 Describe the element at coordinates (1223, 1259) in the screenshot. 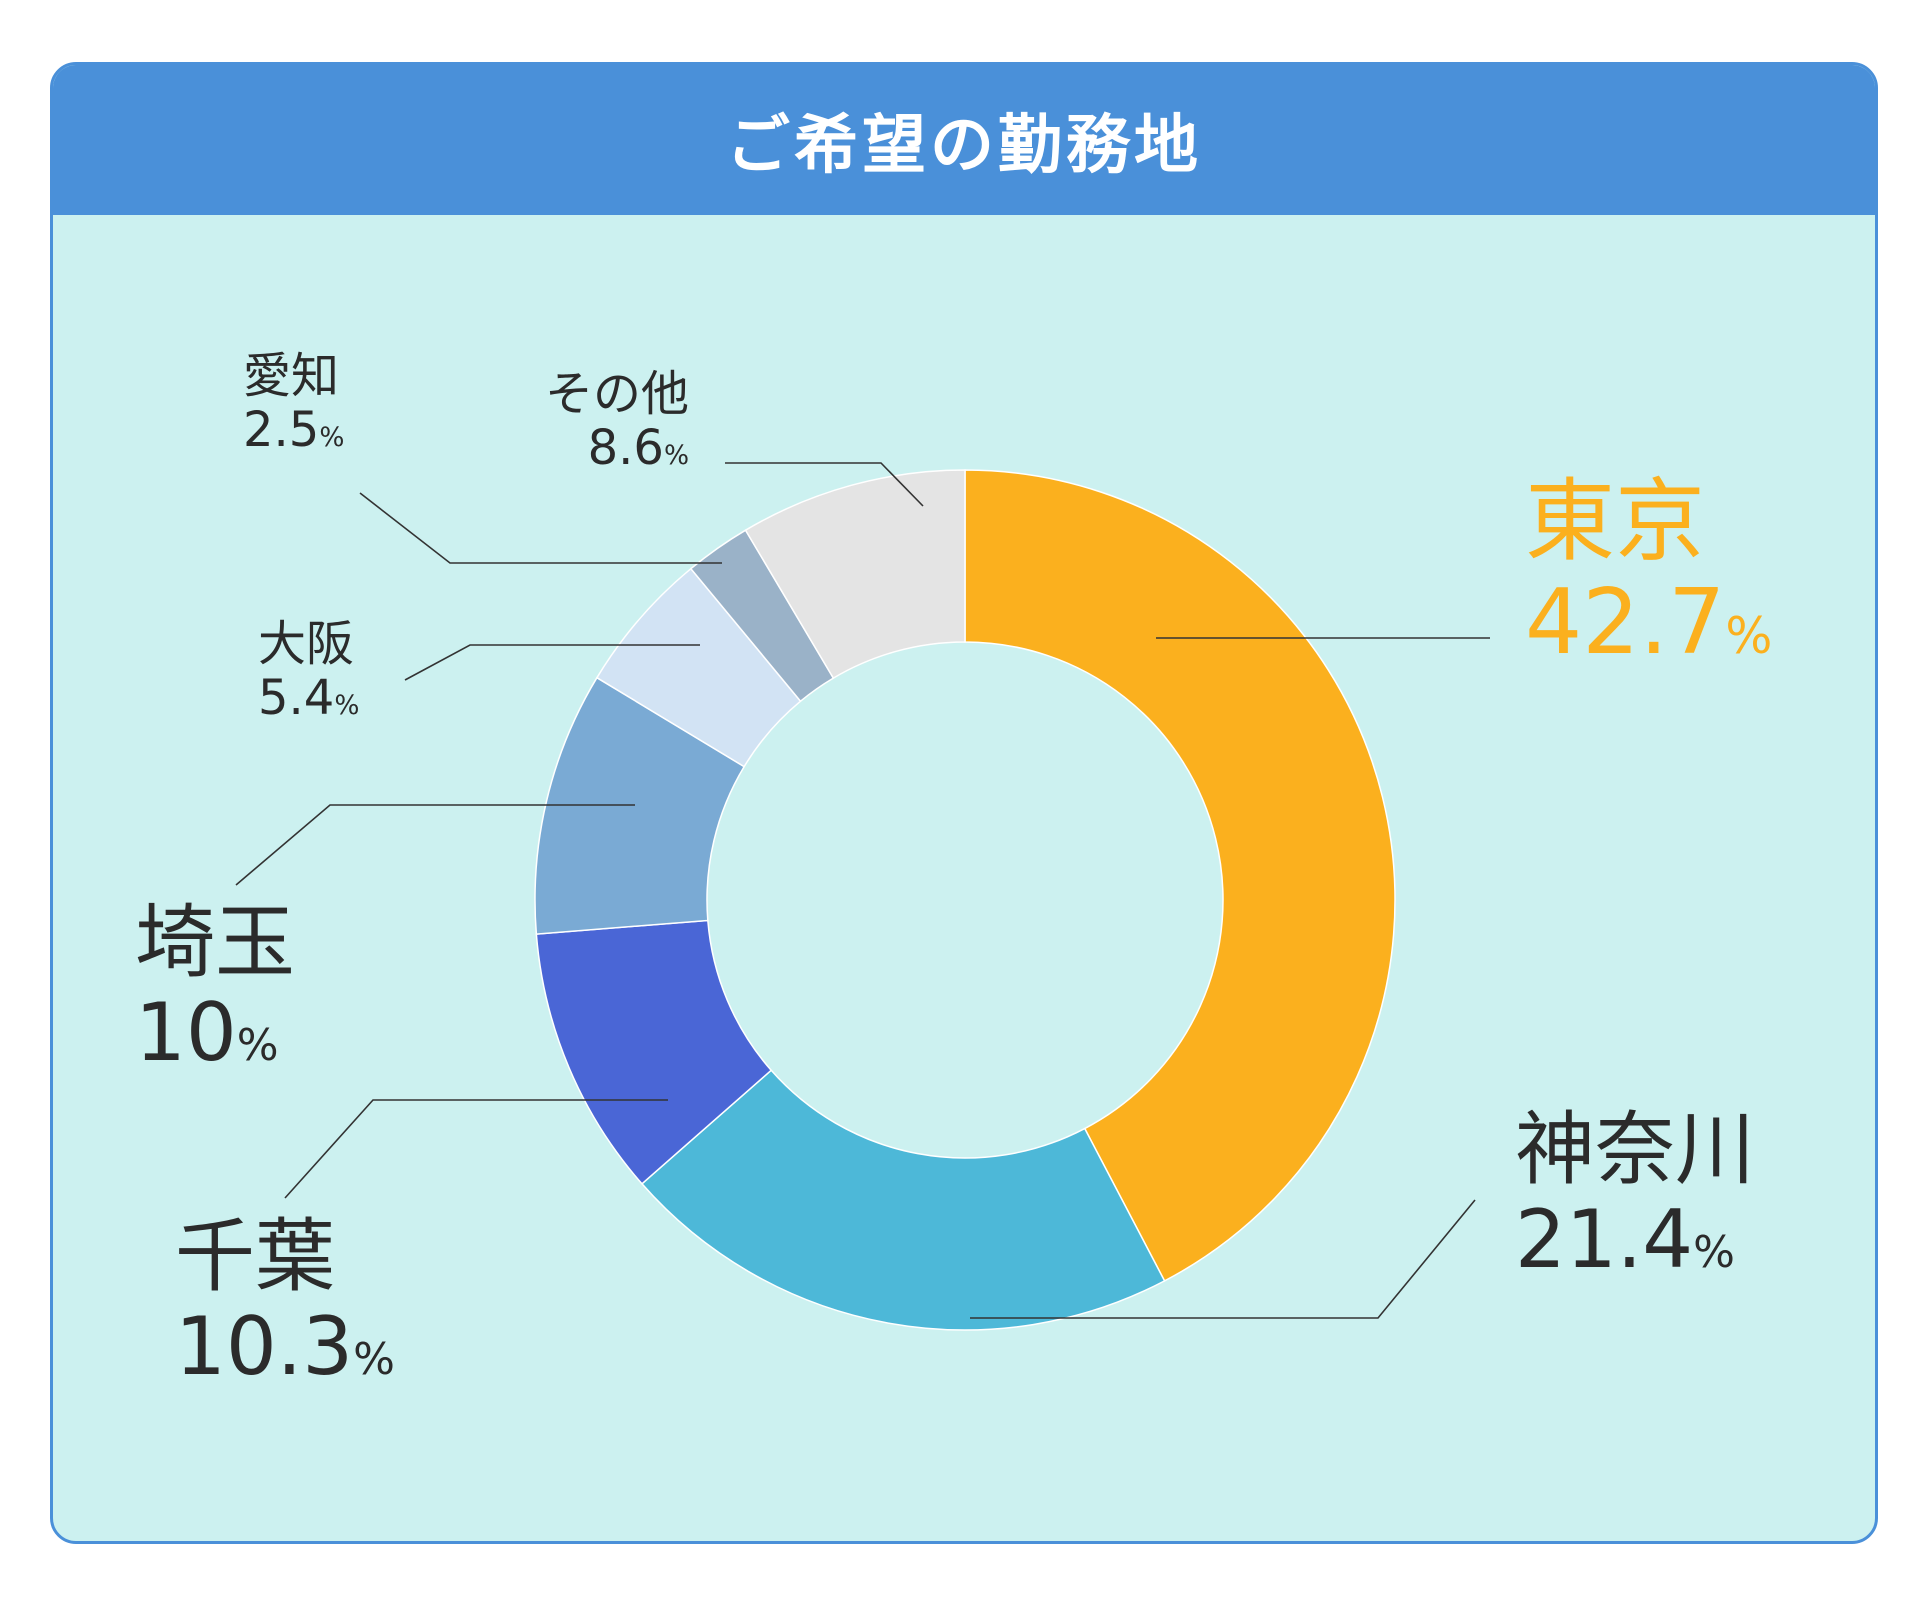

I see `leader-kanagawa` at that location.